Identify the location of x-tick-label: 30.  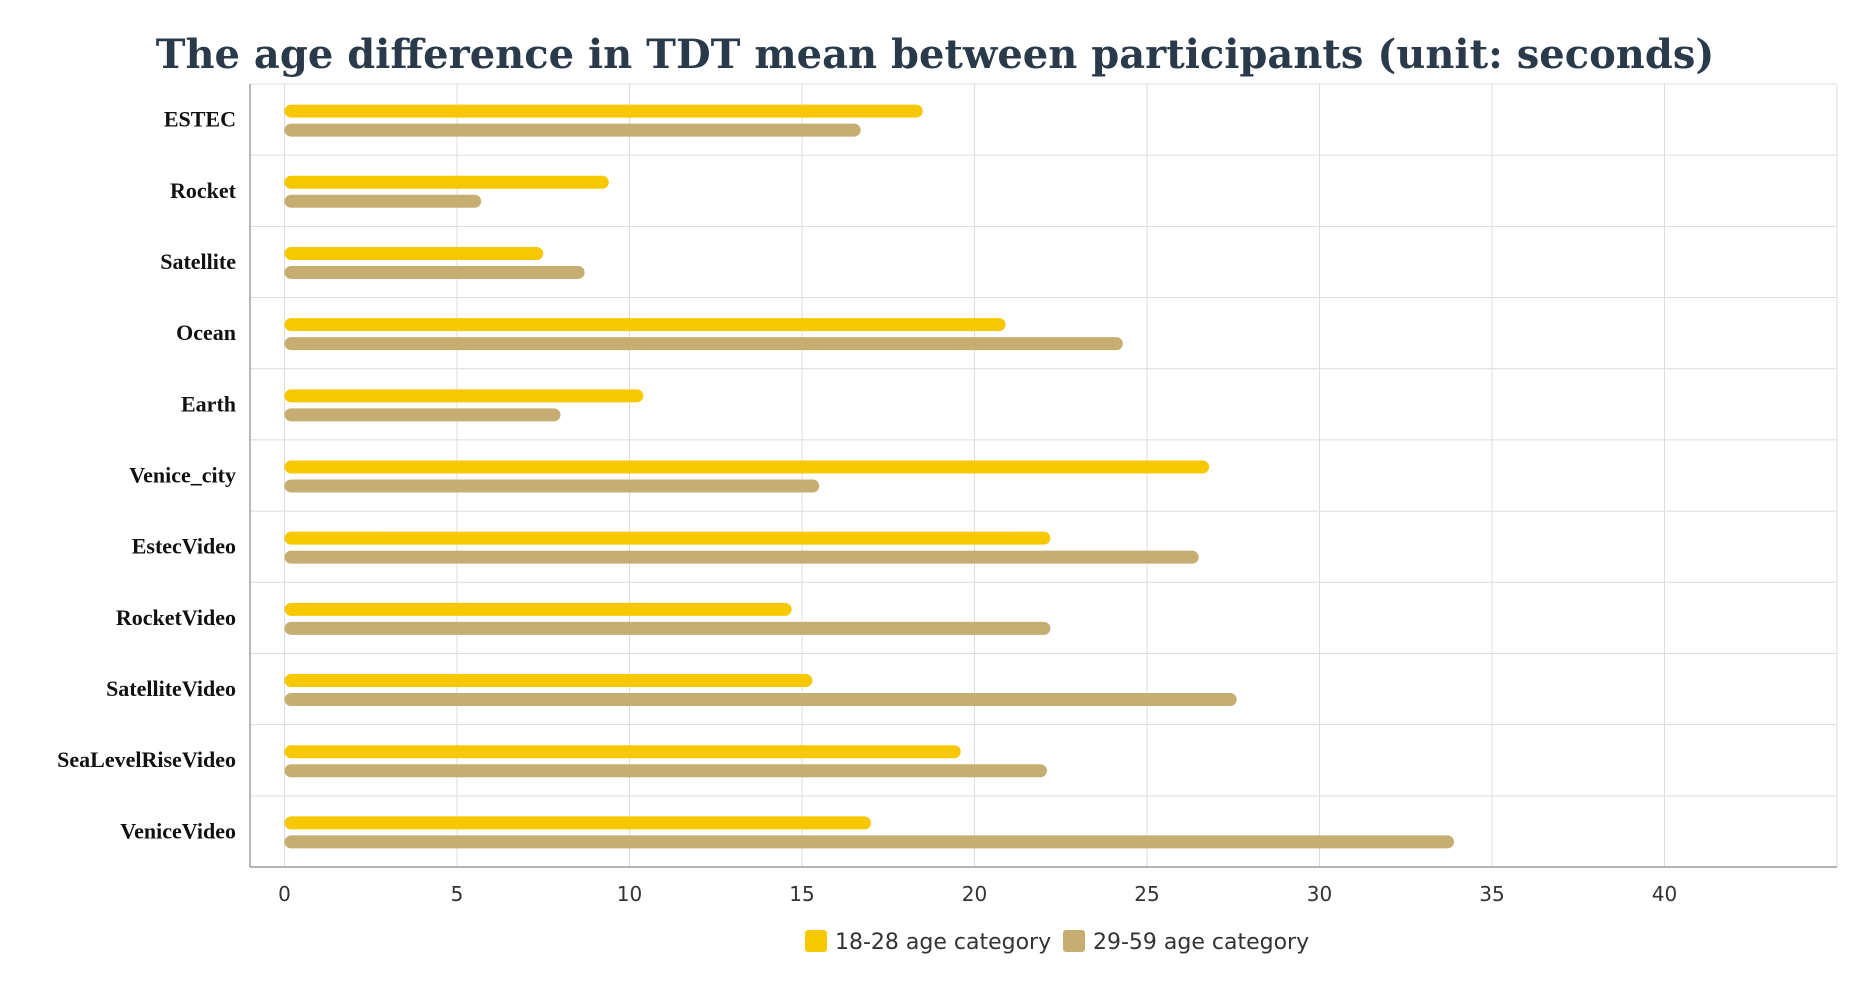
(1319, 894).